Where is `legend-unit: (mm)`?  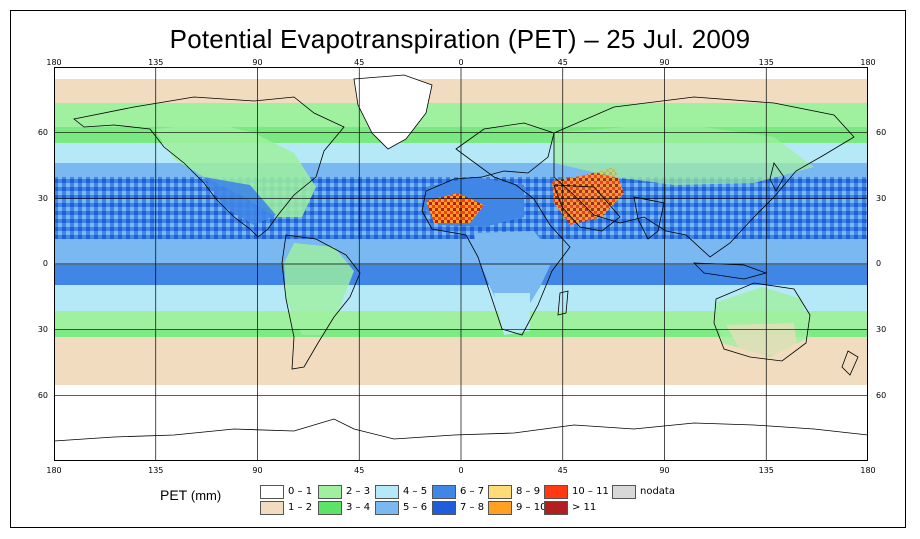
legend-unit: (mm) is located at coordinates (206, 495).